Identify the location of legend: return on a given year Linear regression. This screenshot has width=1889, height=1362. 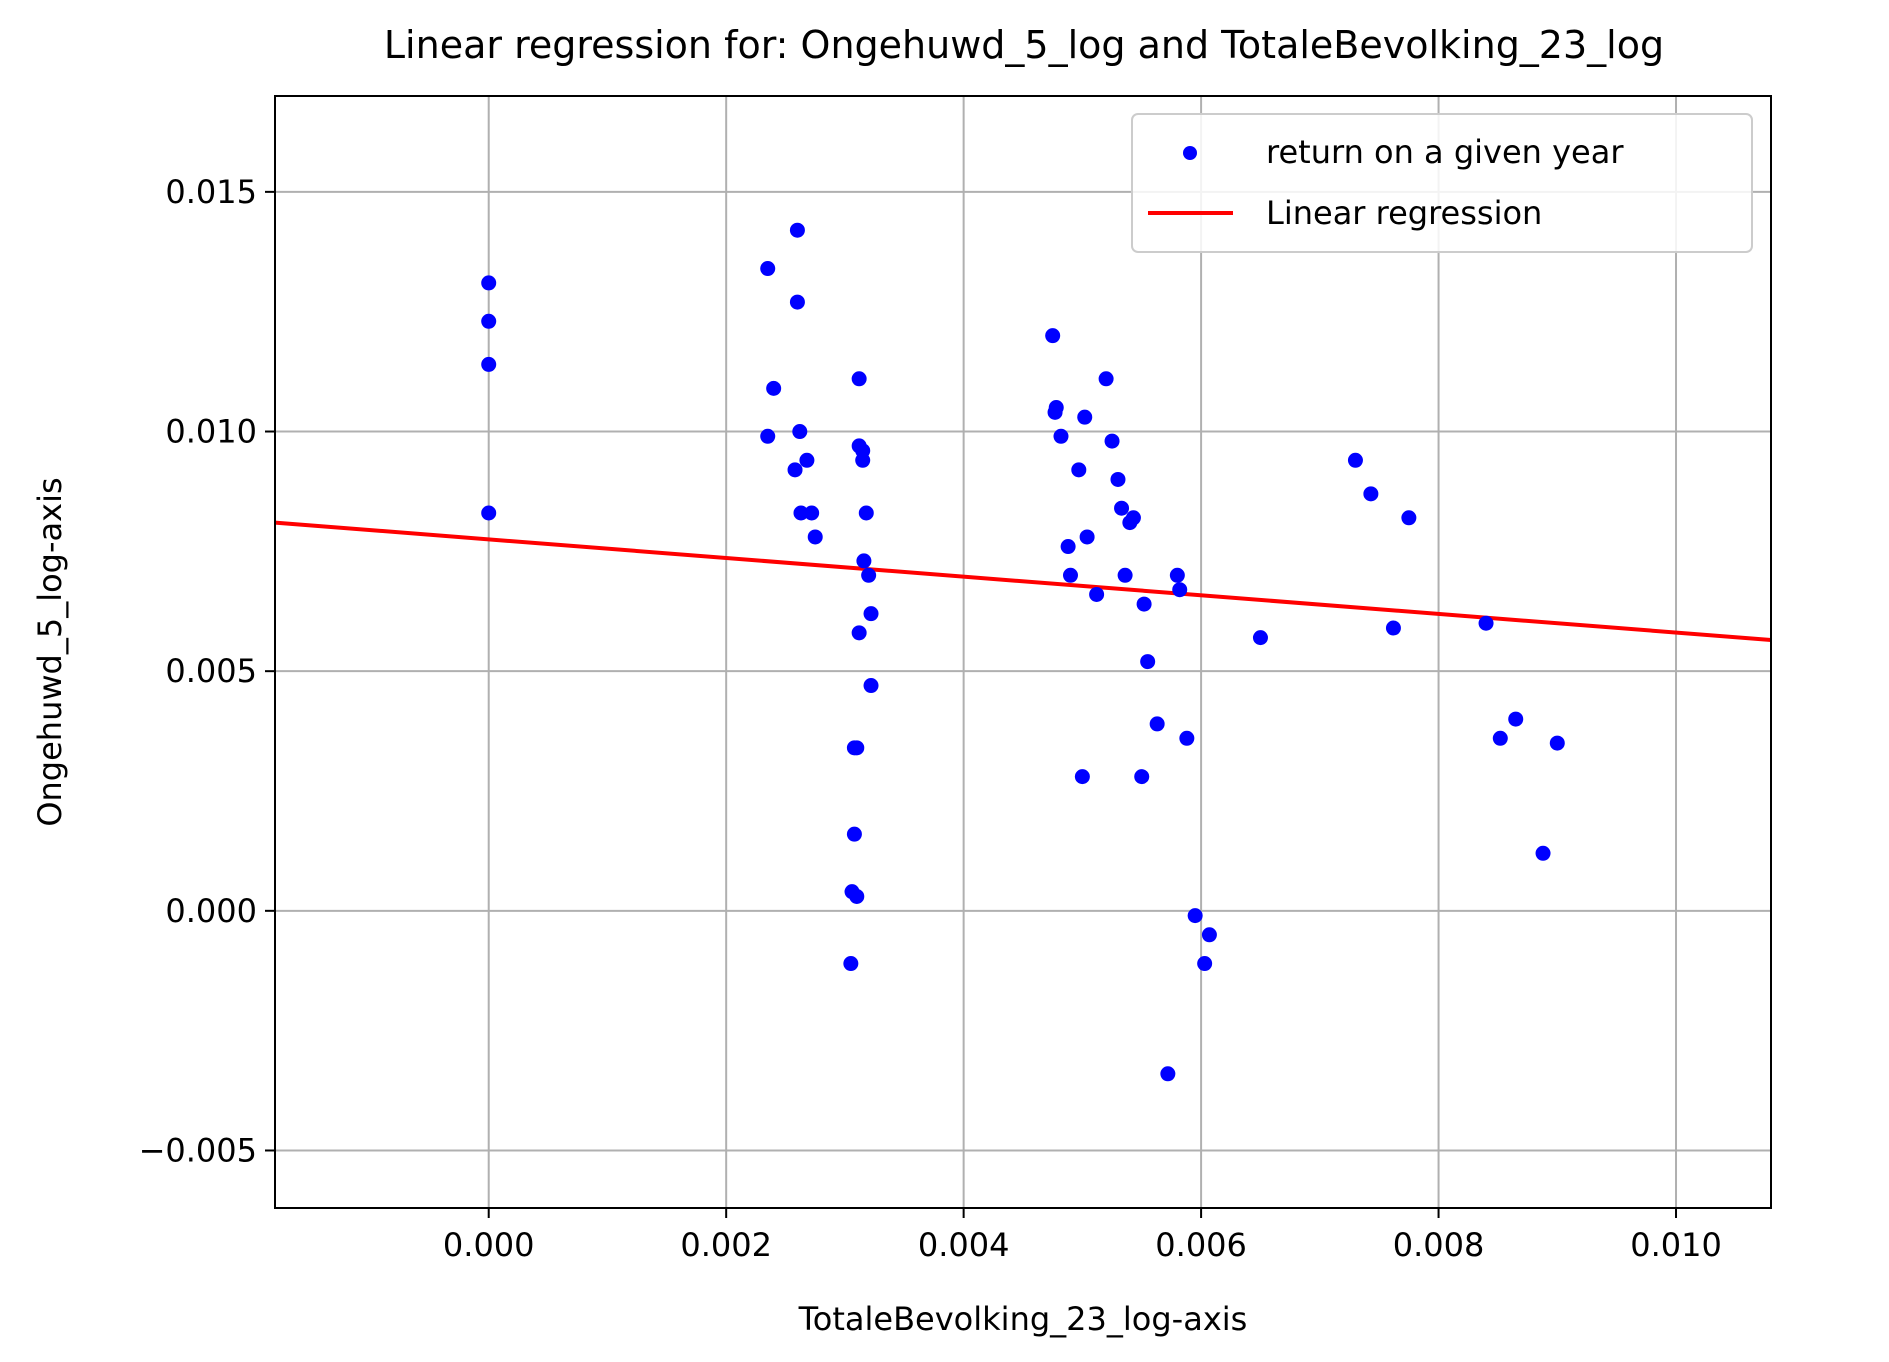
(1442, 183).